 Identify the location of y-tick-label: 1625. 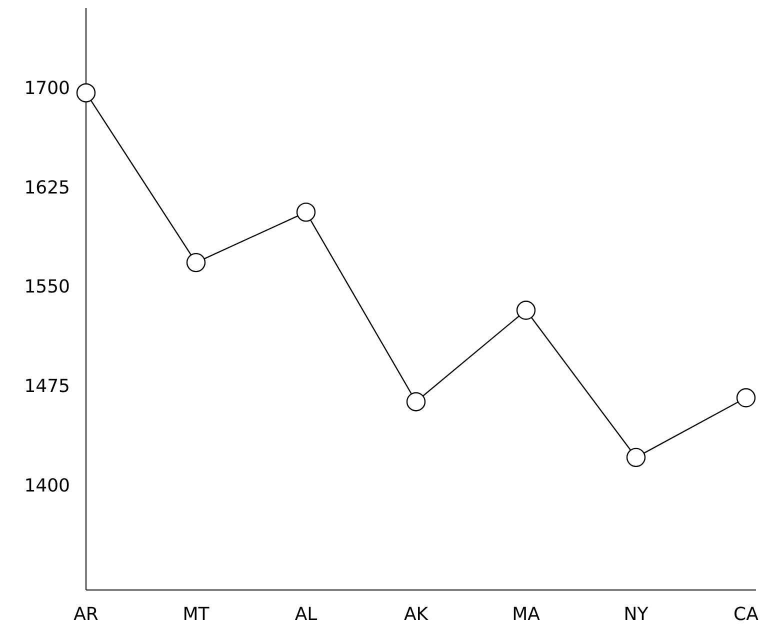
(47, 187).